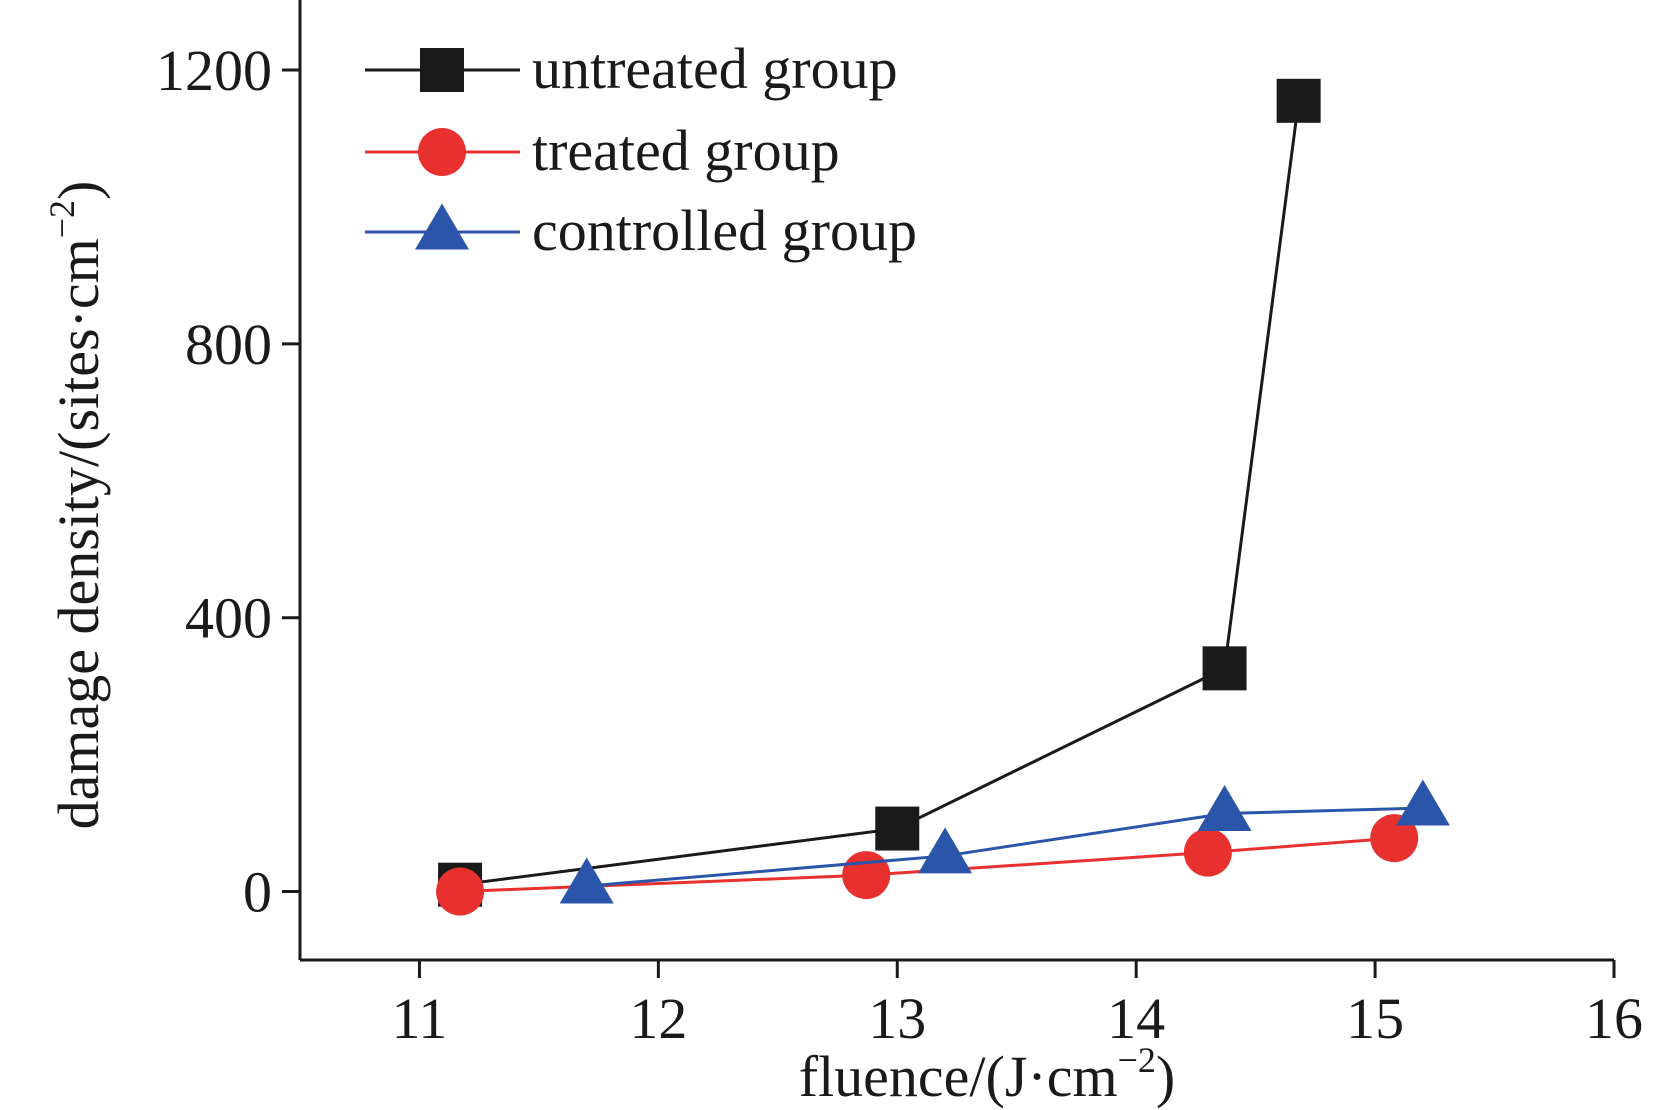 The height and width of the screenshot is (1110, 1654). What do you see at coordinates (1137, 1060) in the screenshot?
I see `x-axis-title-sup: −2` at bounding box center [1137, 1060].